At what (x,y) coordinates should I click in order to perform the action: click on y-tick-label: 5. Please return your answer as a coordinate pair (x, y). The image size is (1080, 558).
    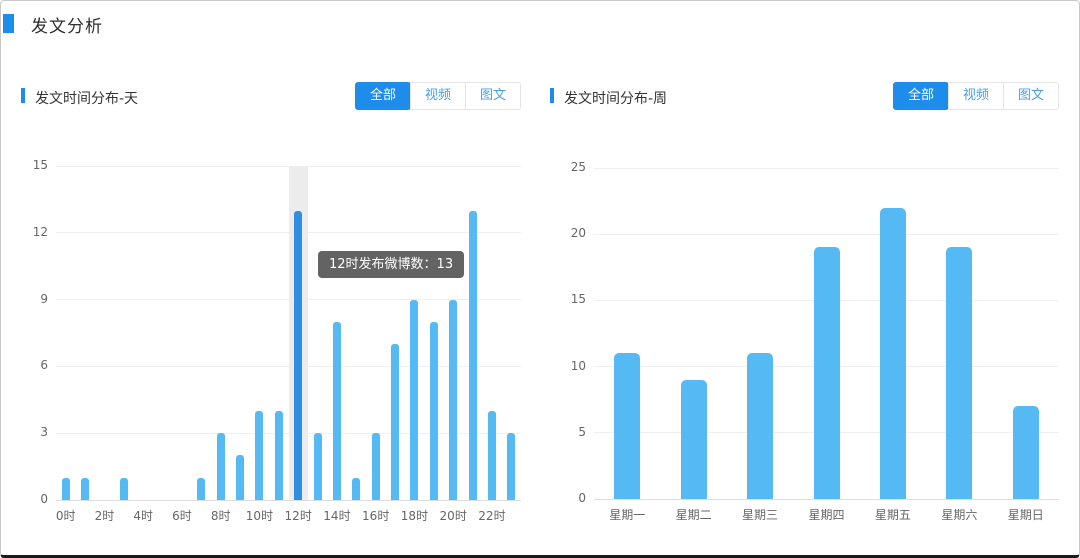
    Looking at the image, I should click on (582, 431).